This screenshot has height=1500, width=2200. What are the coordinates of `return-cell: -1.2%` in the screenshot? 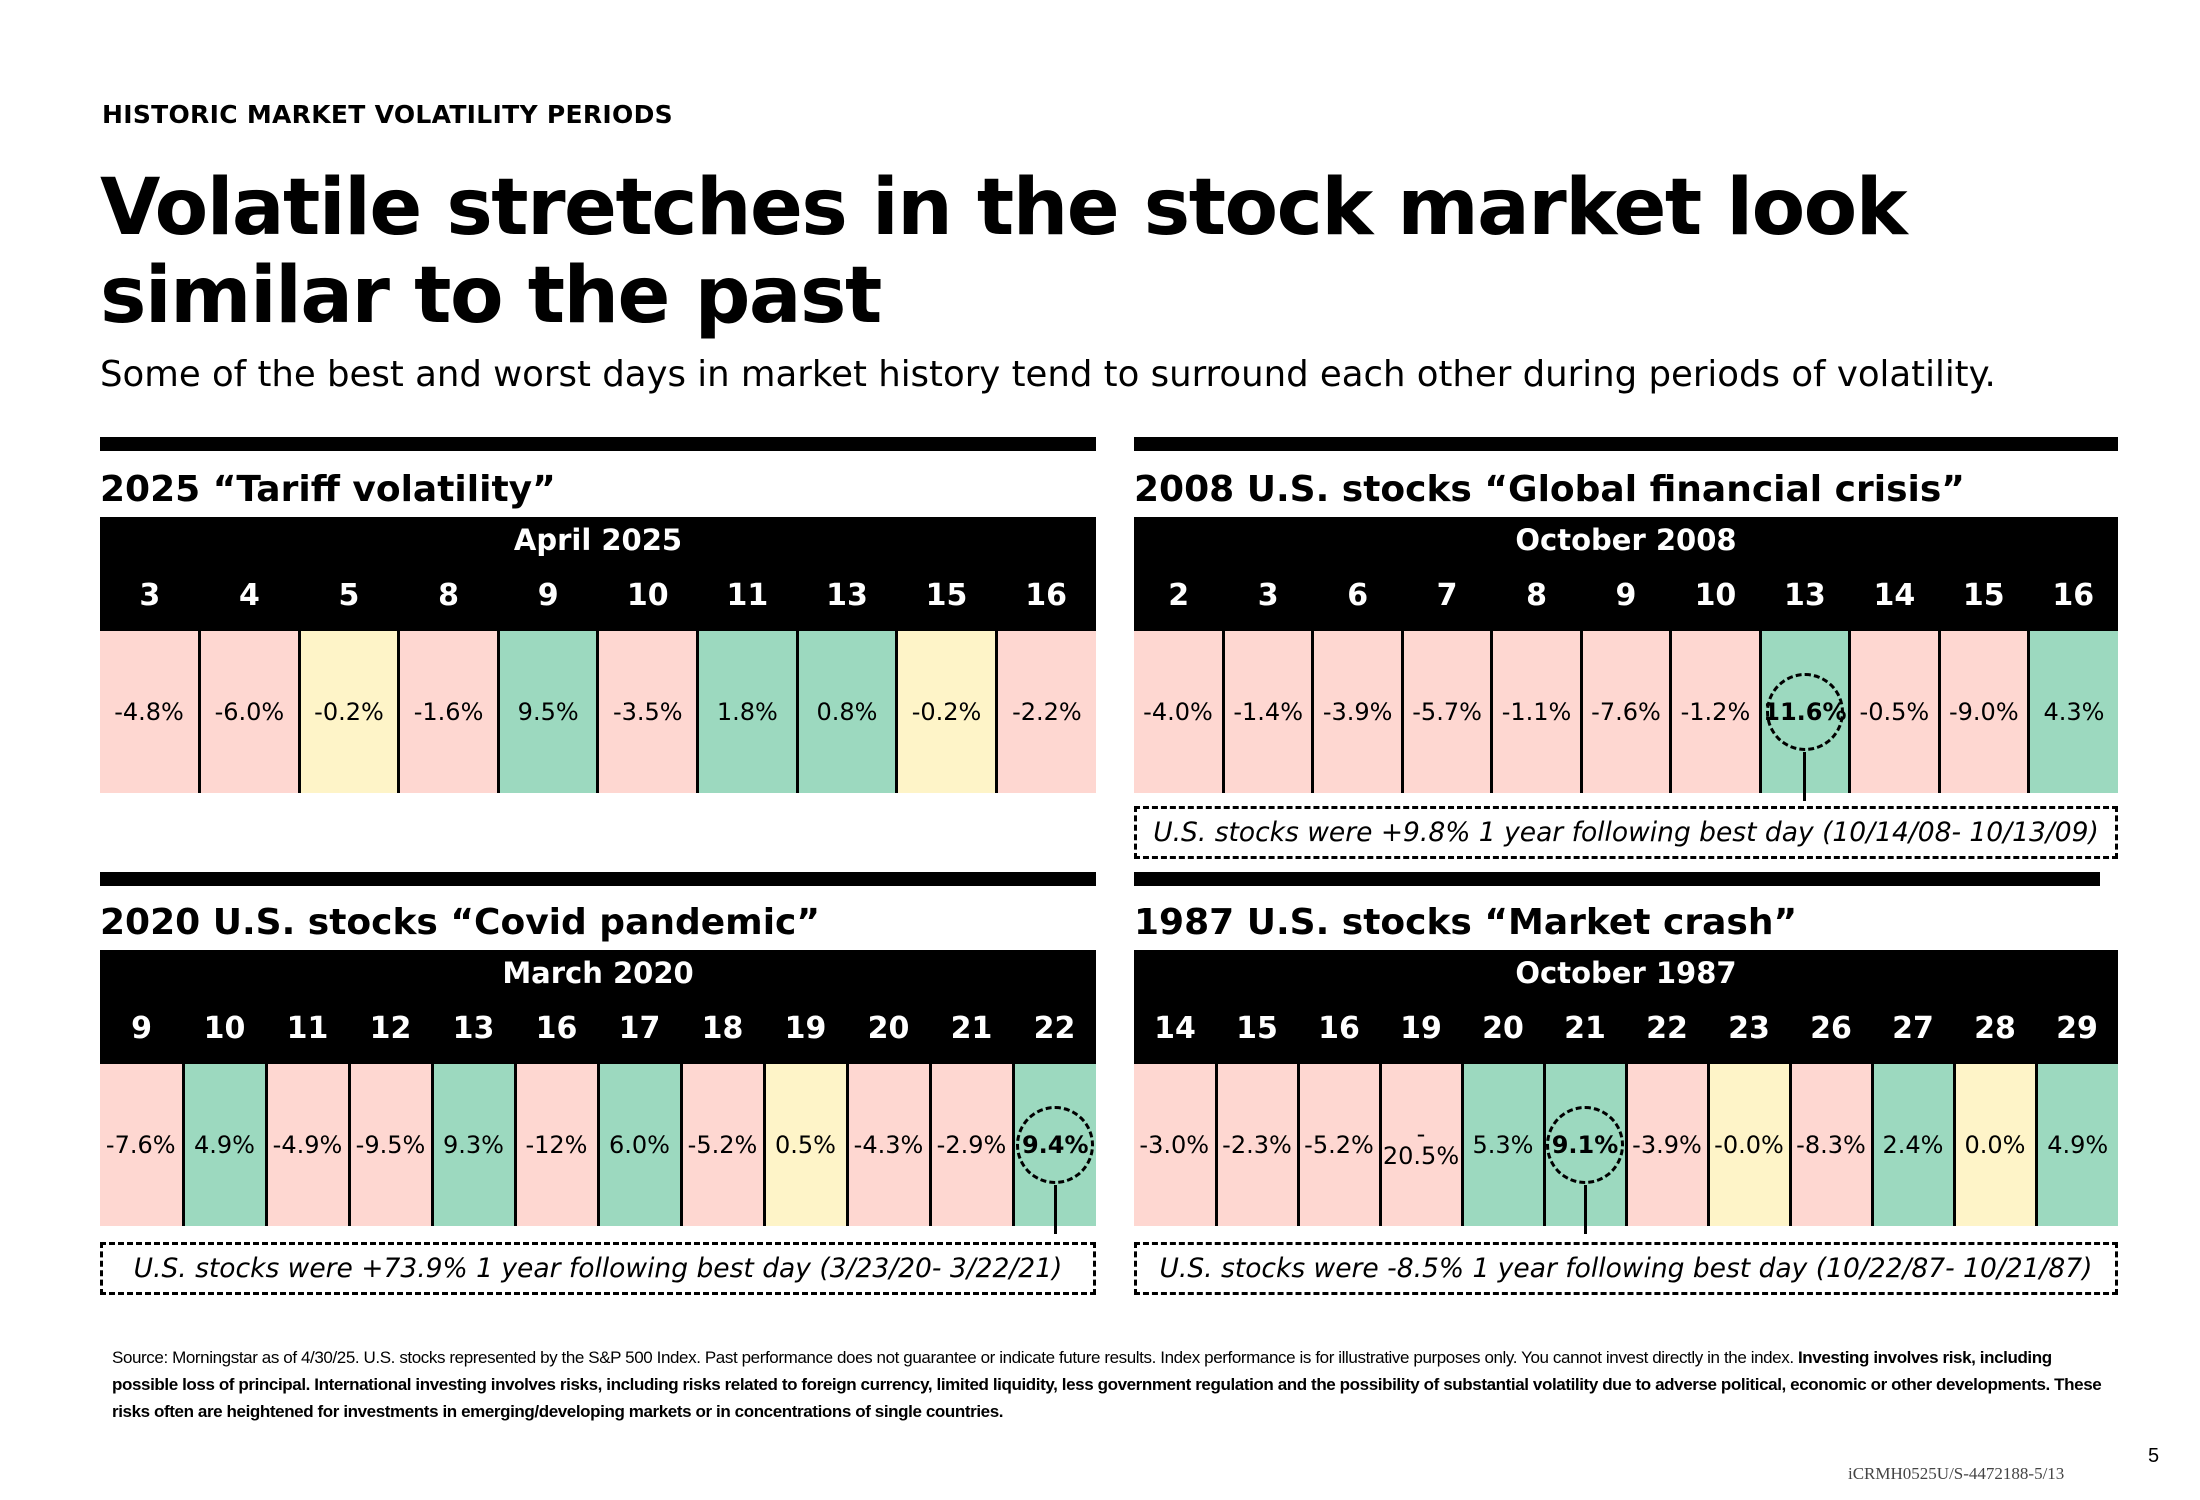 It's located at (1716, 712).